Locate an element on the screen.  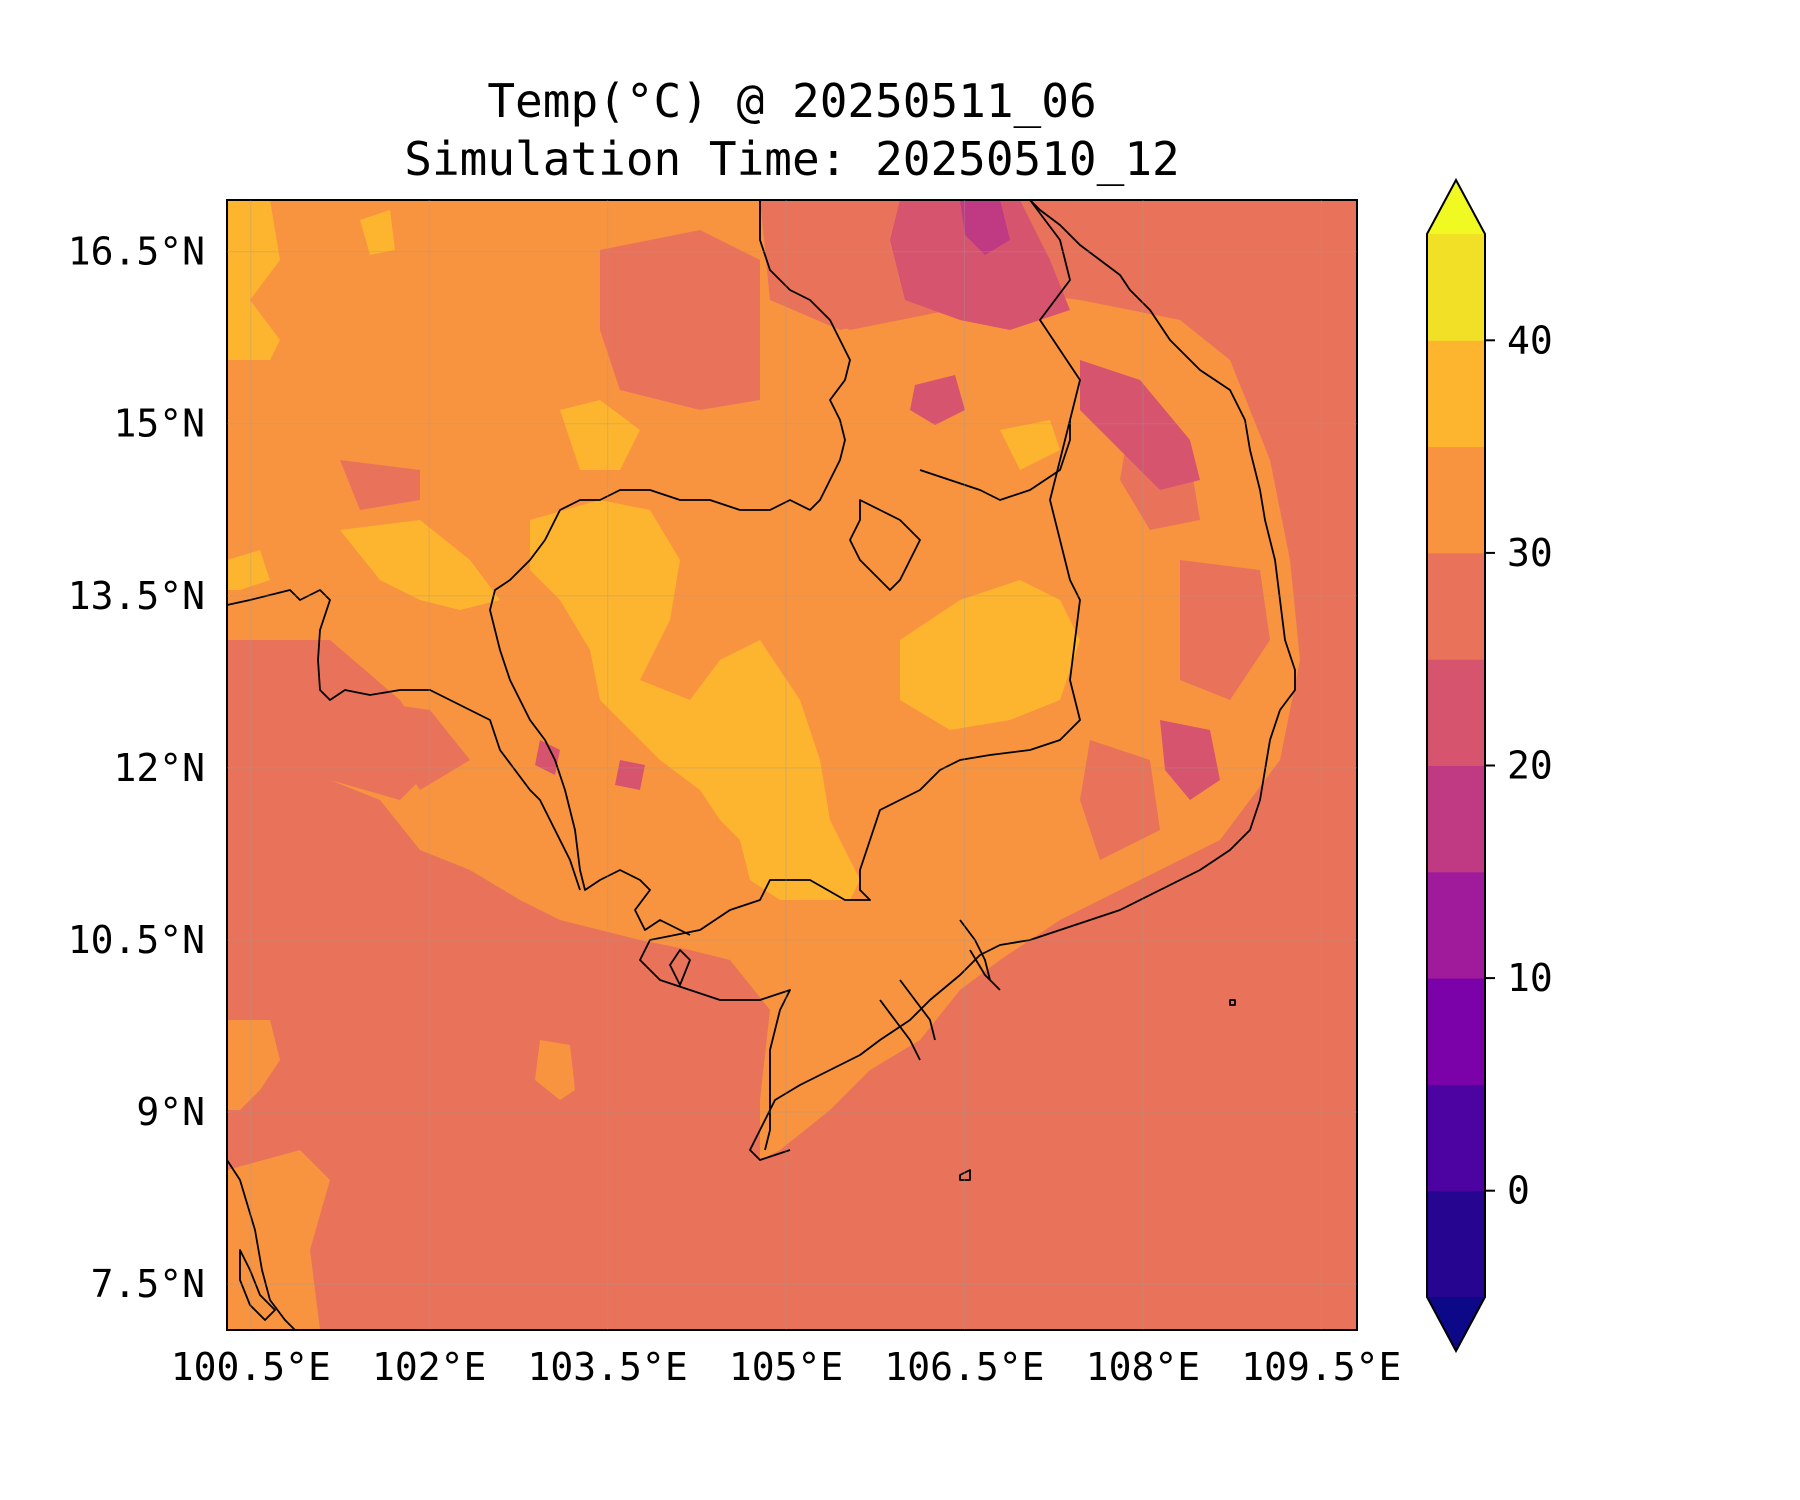
x-tick-label: 106.5°E is located at coordinates (964, 1367).